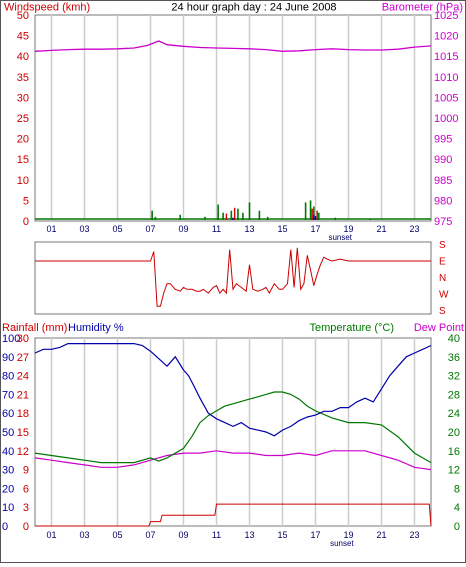 Image resolution: width=466 pixels, height=567 pixels. I want to click on y-tick-label: 45, so click(23, 37).